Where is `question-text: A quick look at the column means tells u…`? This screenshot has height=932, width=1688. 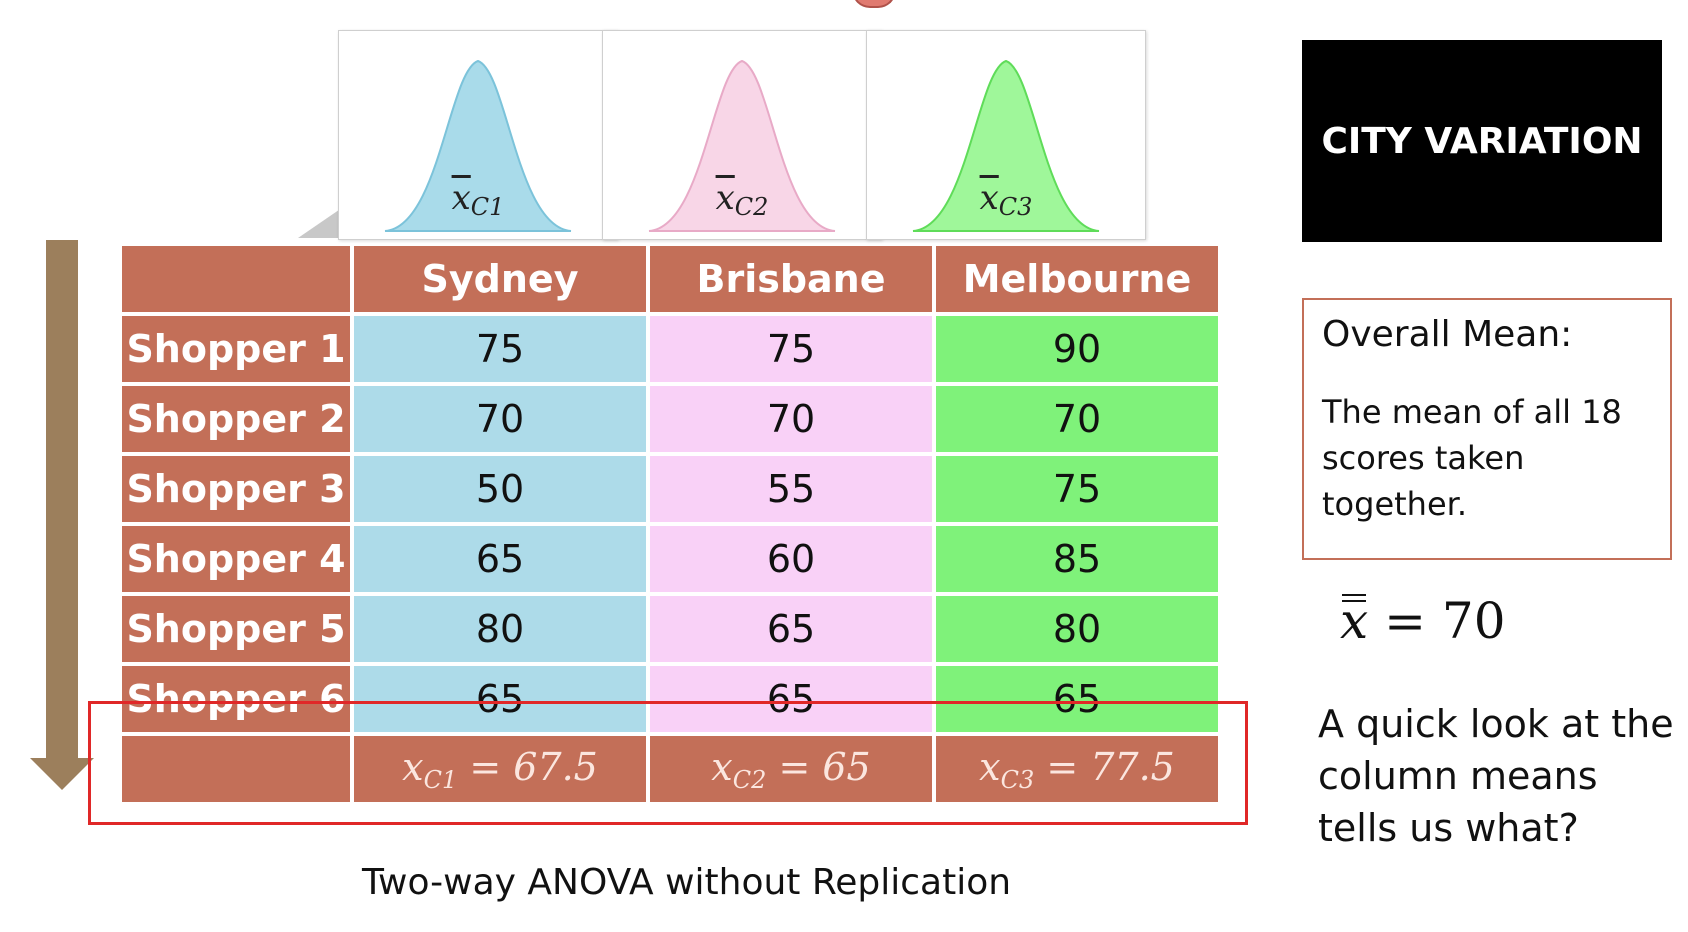 question-text: A quick look at the column means tells u… is located at coordinates (1496, 776).